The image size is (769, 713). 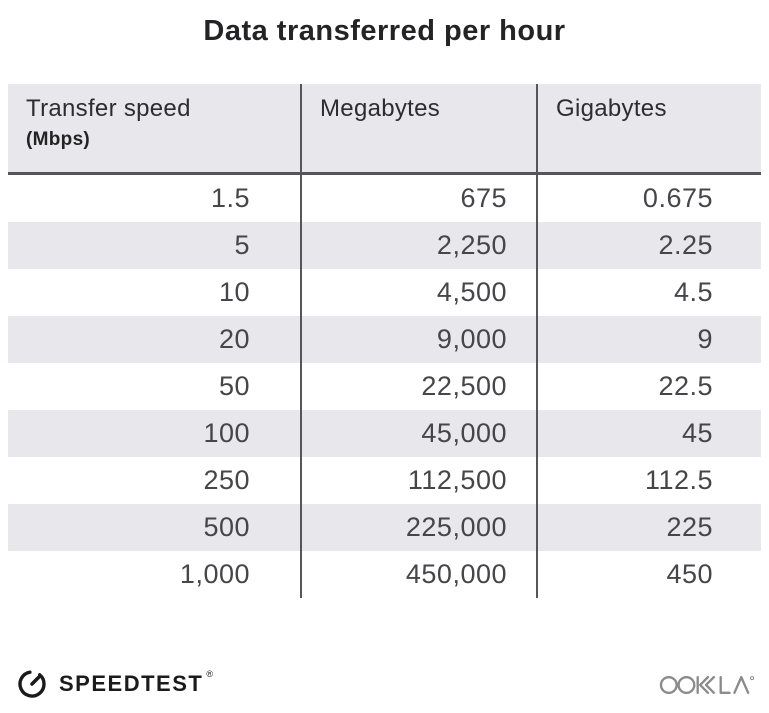 I want to click on table-row: 250 112,500 112.5, so click(x=384, y=480).